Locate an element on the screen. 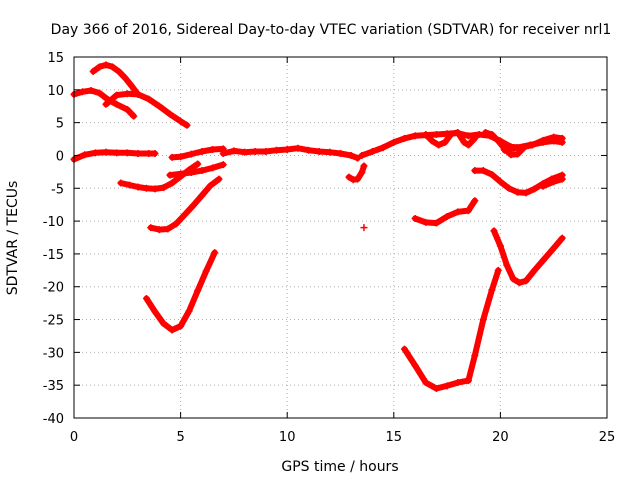 The height and width of the screenshot is (480, 640). y-tick-label: 5 is located at coordinates (60, 124).